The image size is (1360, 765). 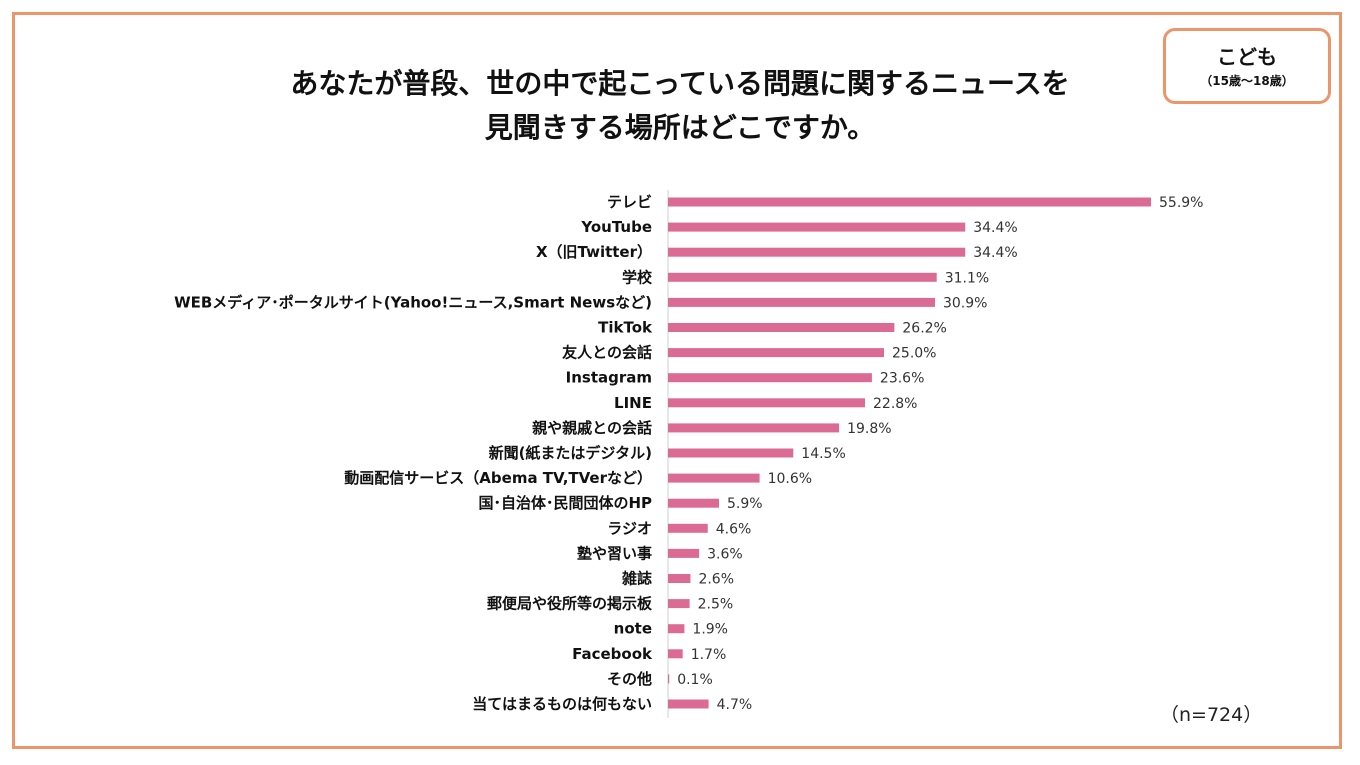 What do you see at coordinates (594, 252) in the screenshot?
I see `category-label: X（旧Twitter）` at bounding box center [594, 252].